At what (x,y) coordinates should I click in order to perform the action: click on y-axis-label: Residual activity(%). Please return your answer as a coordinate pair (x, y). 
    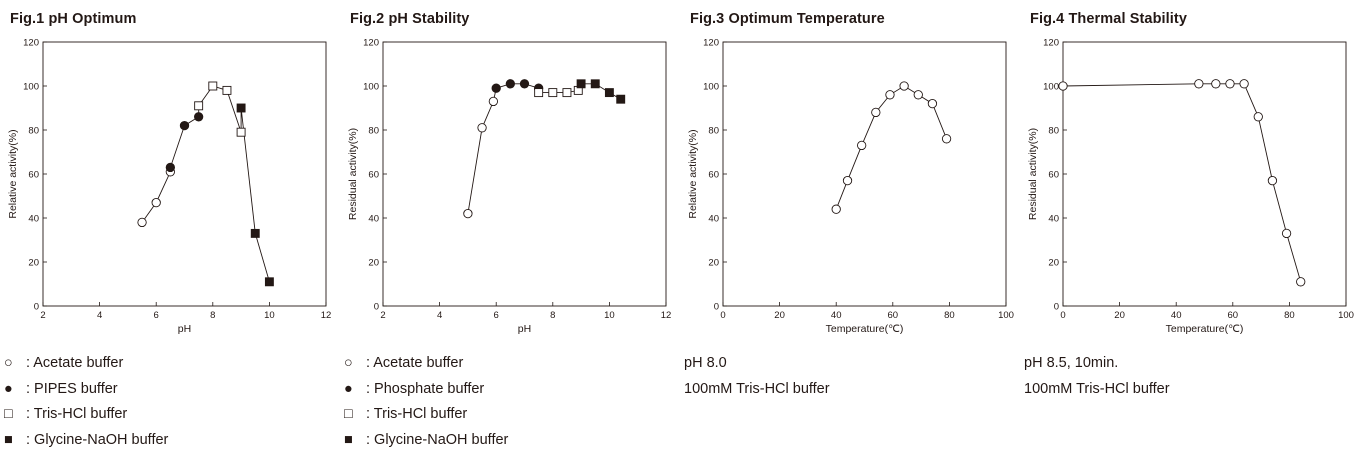
    Looking at the image, I should click on (353, 174).